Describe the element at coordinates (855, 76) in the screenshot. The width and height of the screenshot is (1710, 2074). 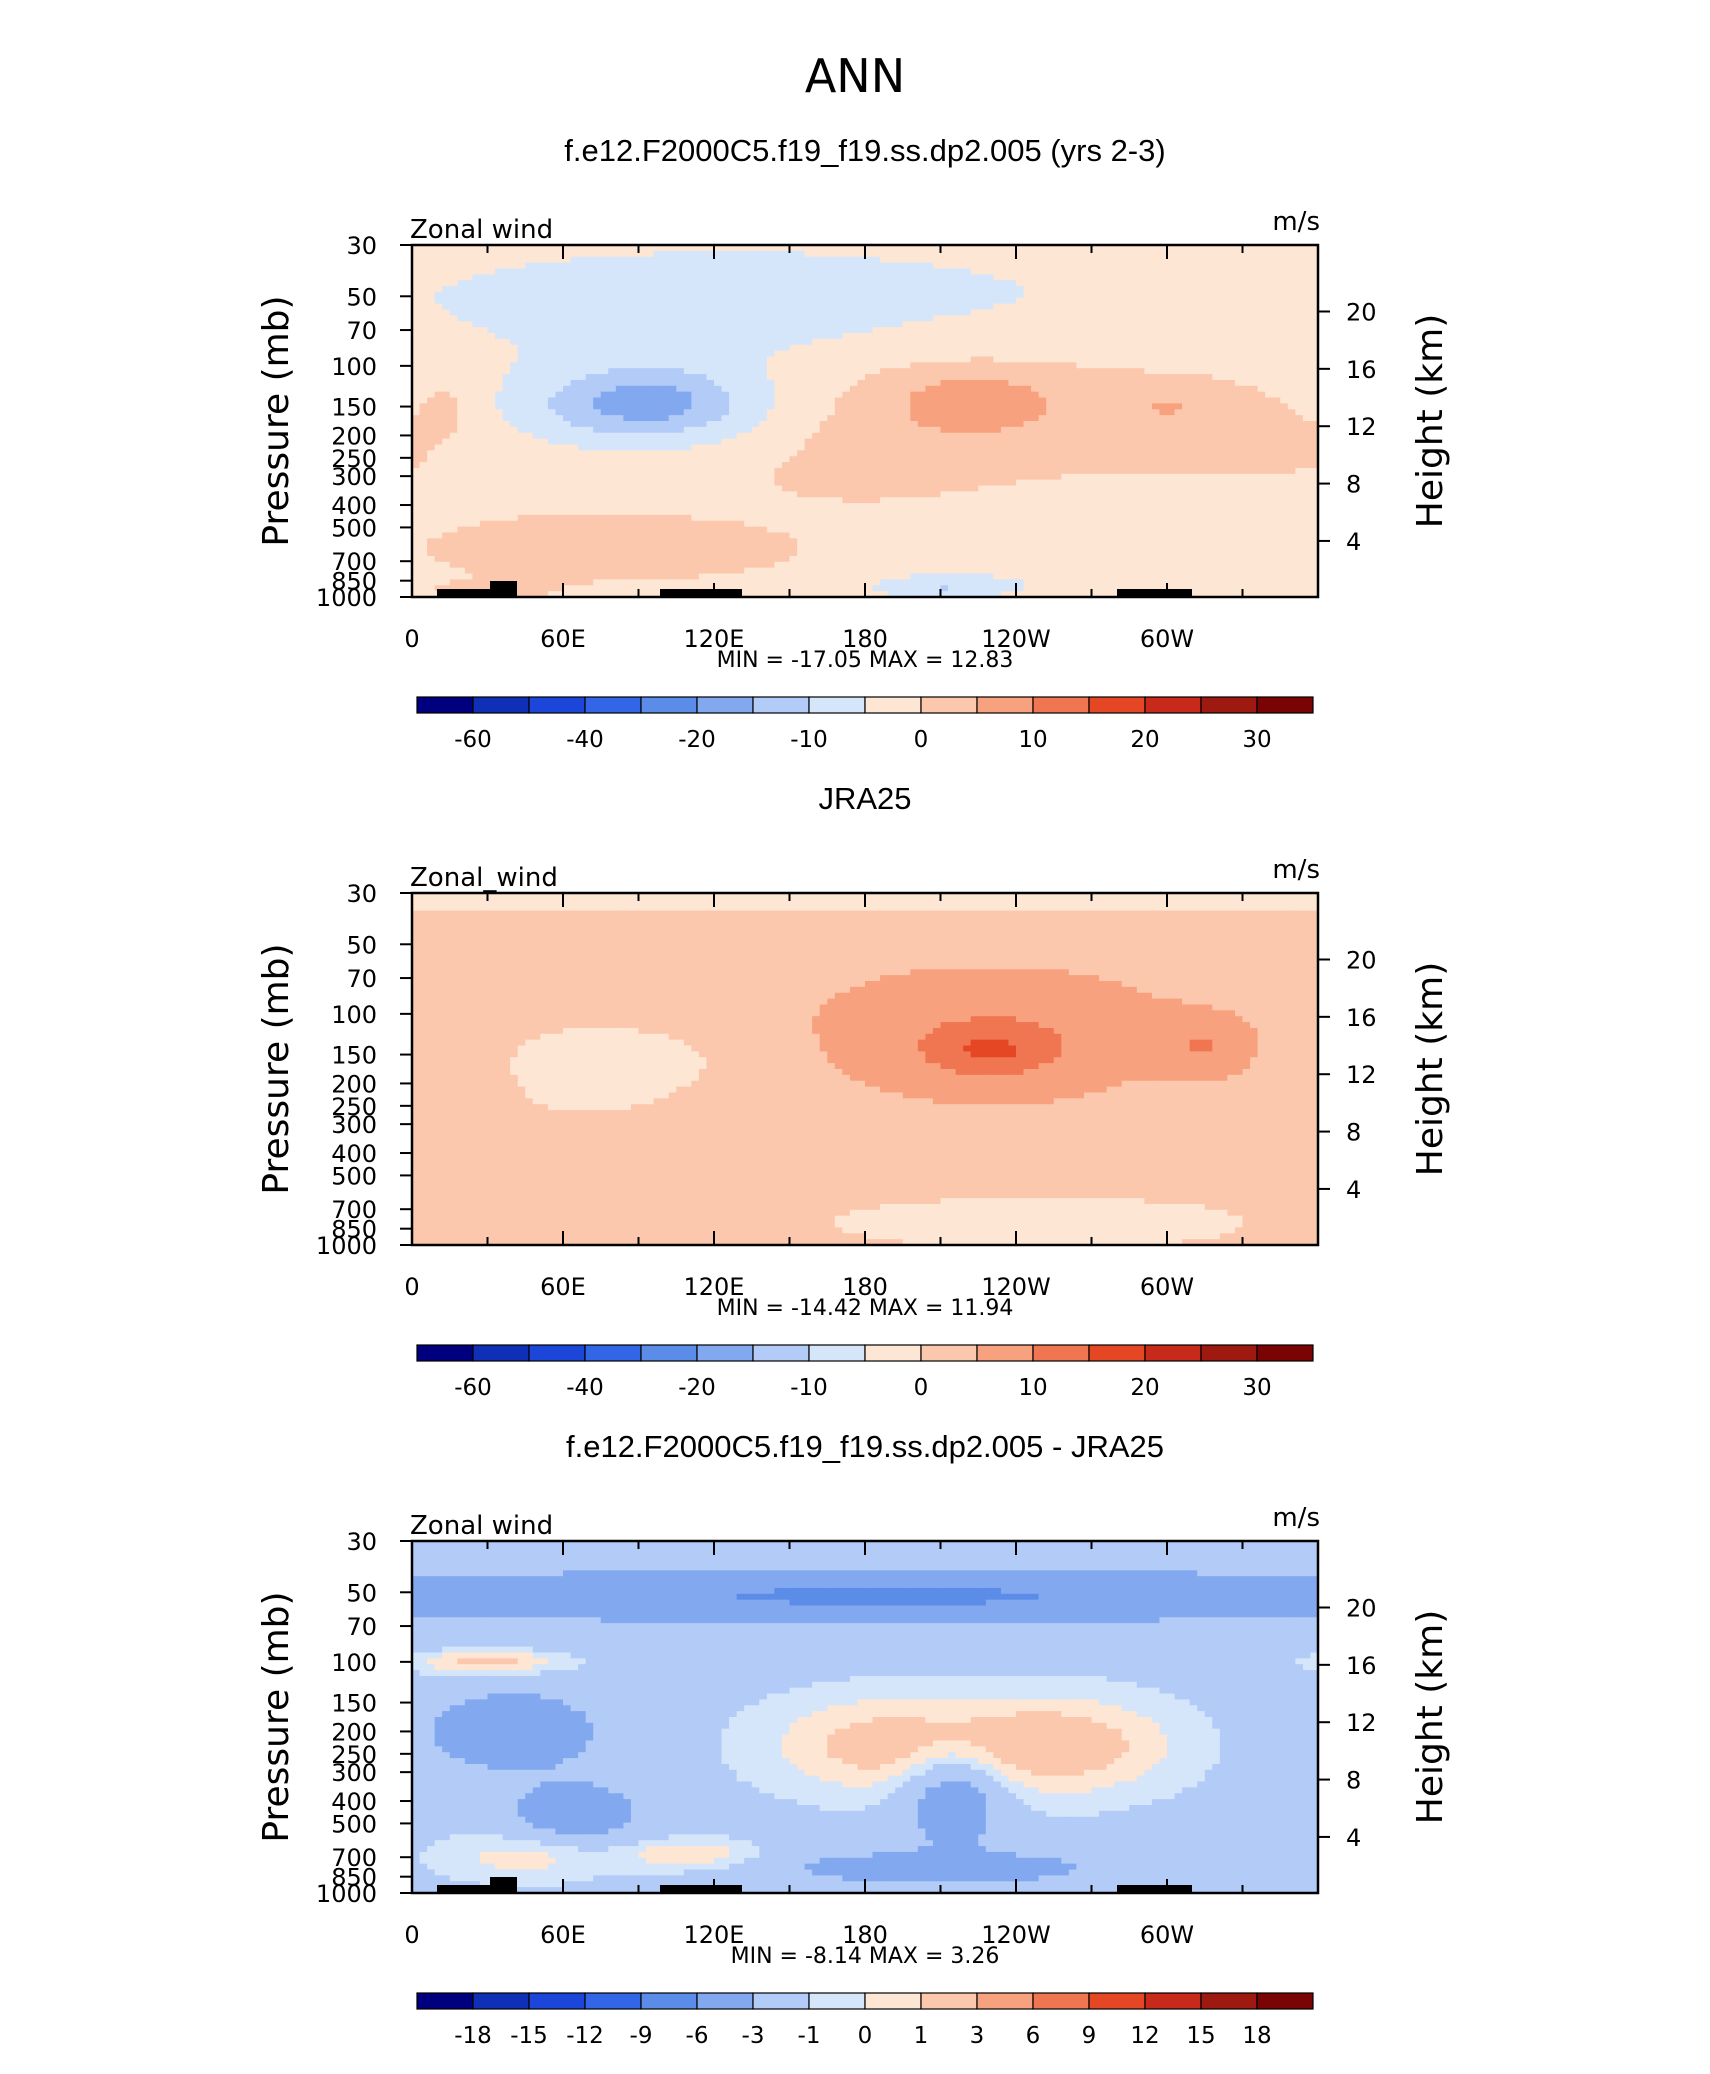
I see `main-title: ANN` at that location.